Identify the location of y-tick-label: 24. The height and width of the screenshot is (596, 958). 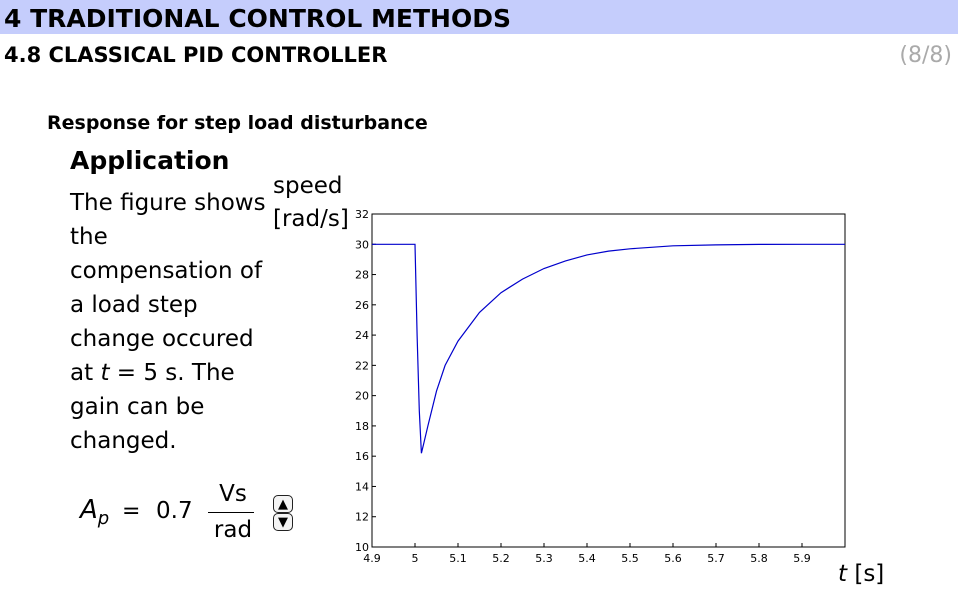
(362, 335).